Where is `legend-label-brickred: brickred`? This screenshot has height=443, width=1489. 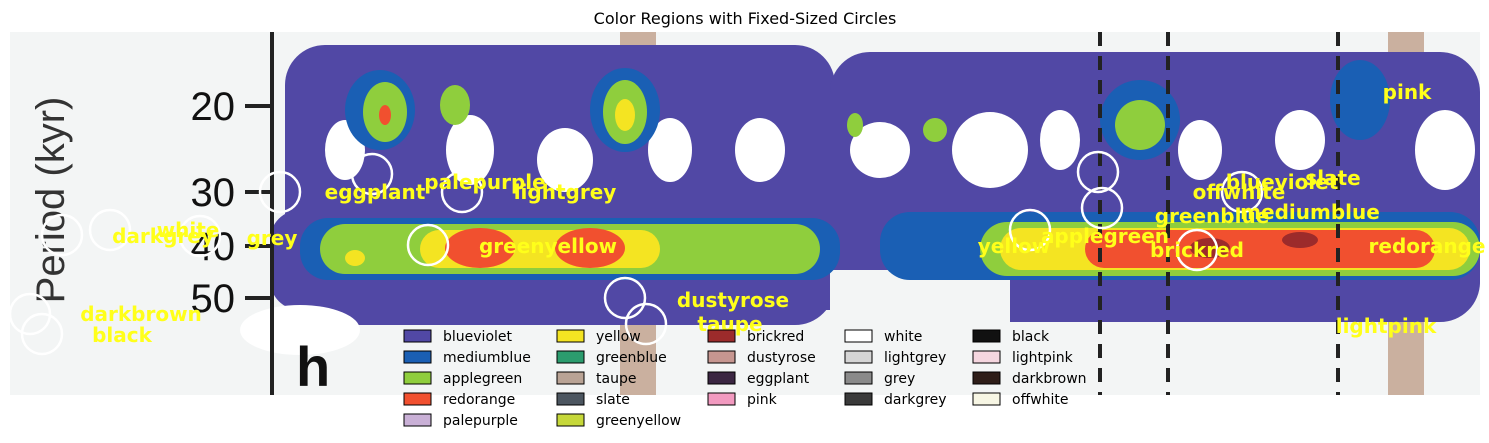
legend-label-brickred: brickred is located at coordinates (775, 337).